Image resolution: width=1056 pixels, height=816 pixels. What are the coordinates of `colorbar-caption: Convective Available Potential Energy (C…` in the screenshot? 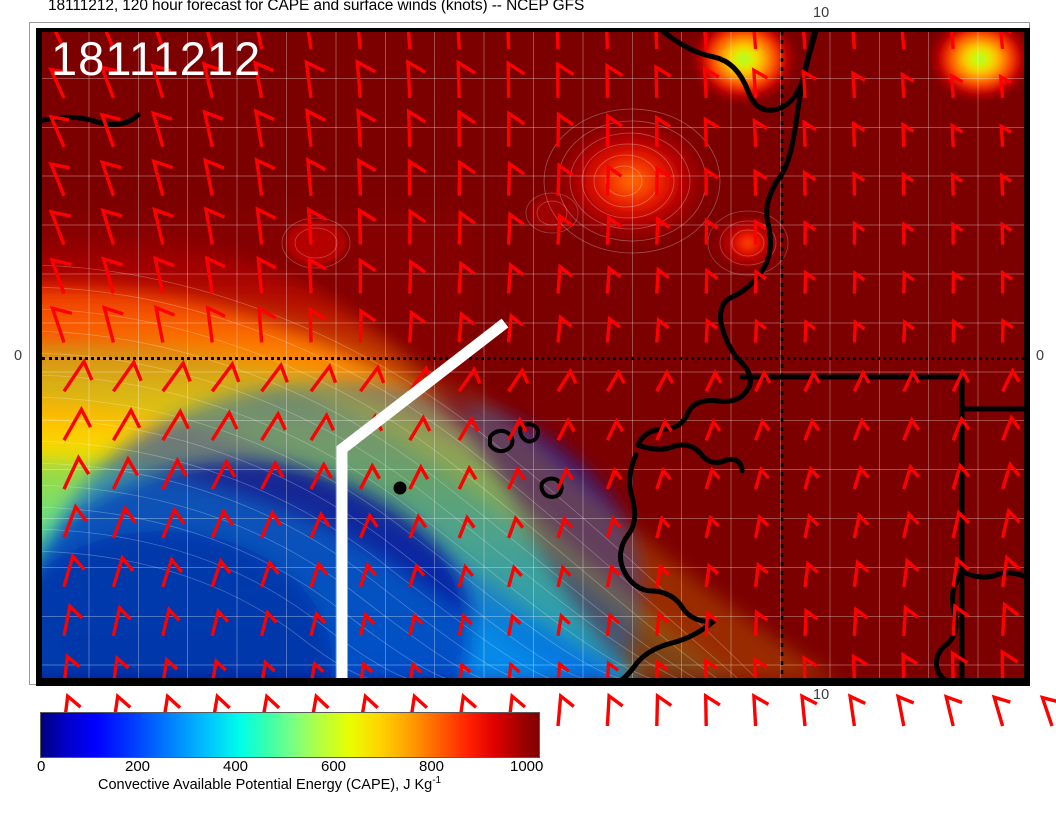 It's located at (269, 784).